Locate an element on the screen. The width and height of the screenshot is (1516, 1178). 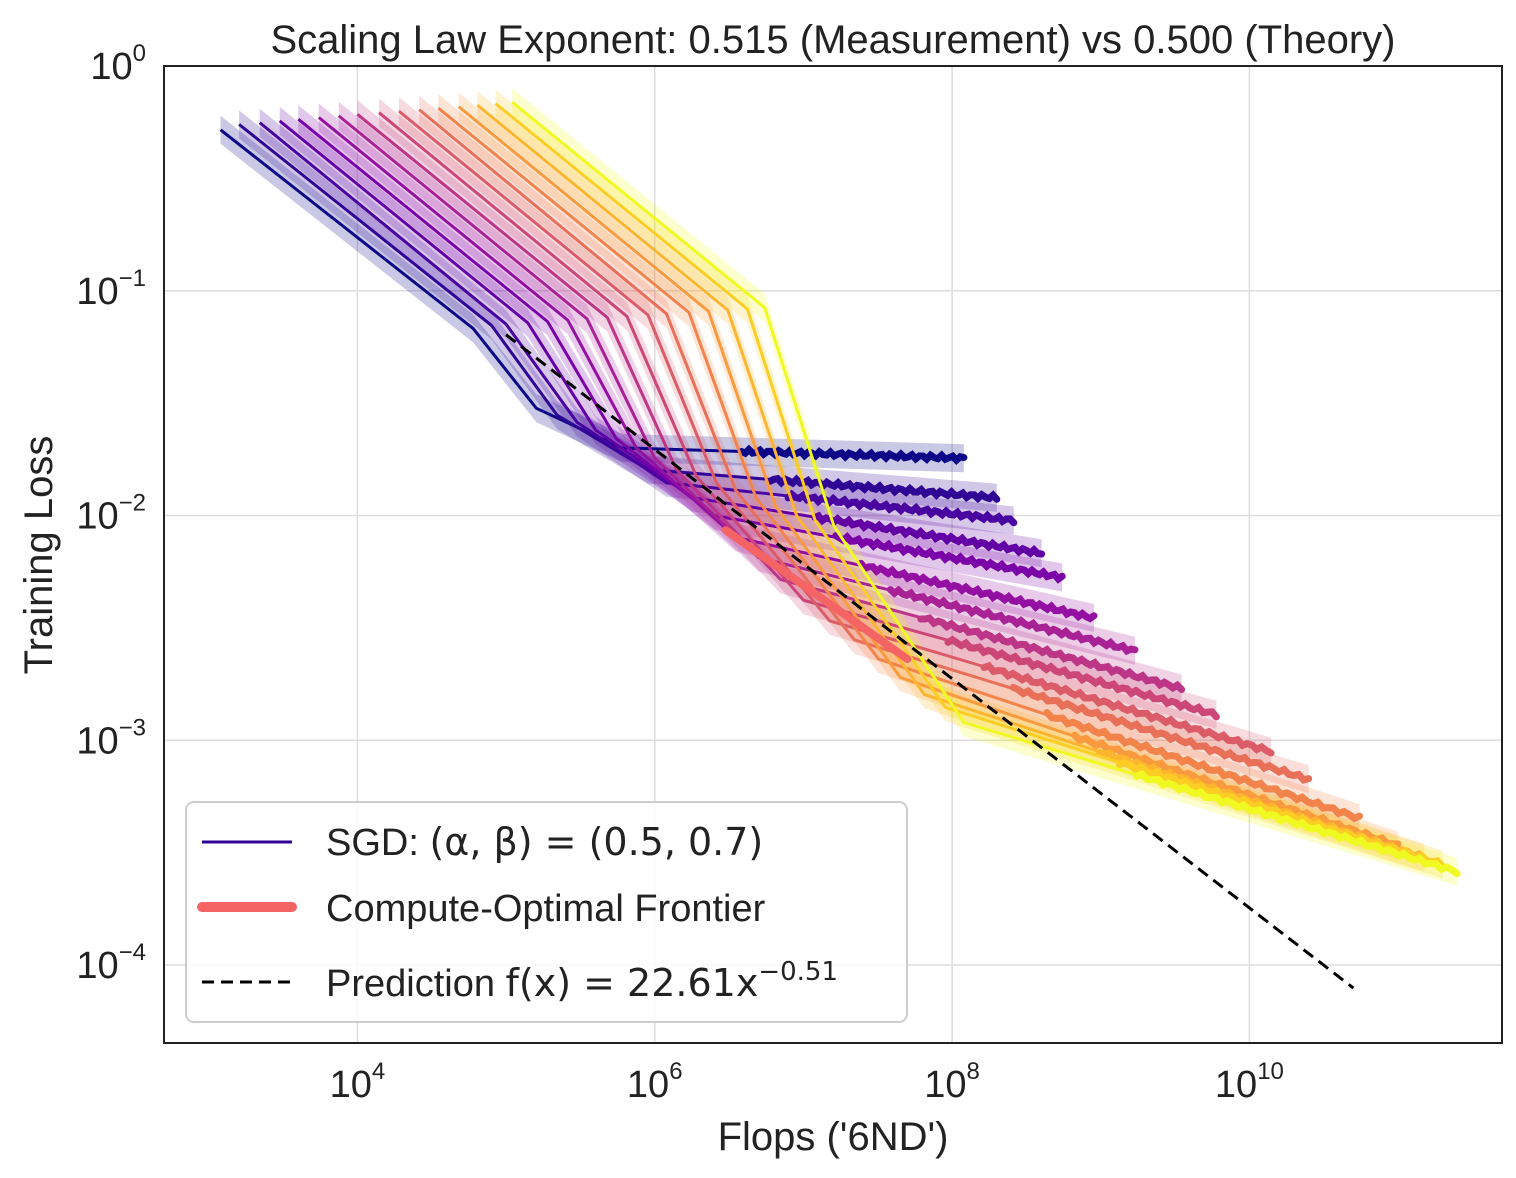
x-tick-label: 10⁶ is located at coordinates (655, 1082).